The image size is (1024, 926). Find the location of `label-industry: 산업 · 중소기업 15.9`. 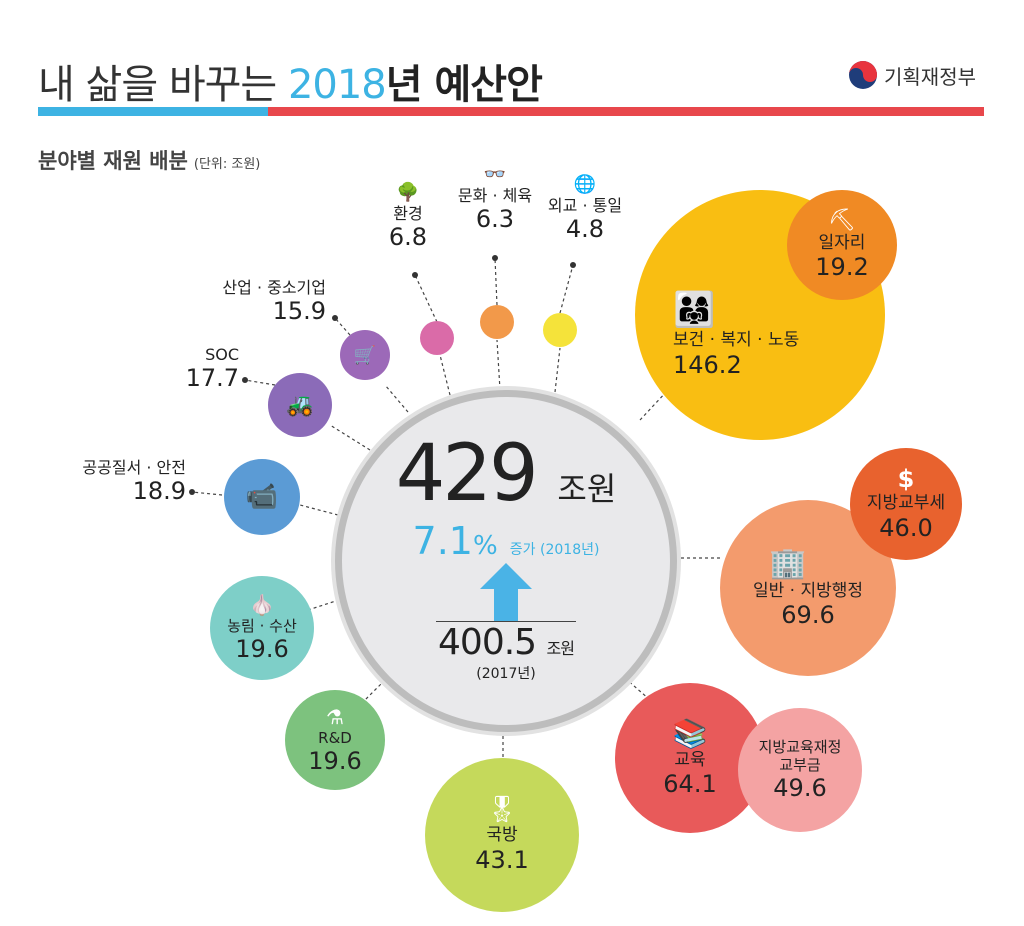

label-industry: 산업 · 중소기업 15.9 is located at coordinates (274, 302).